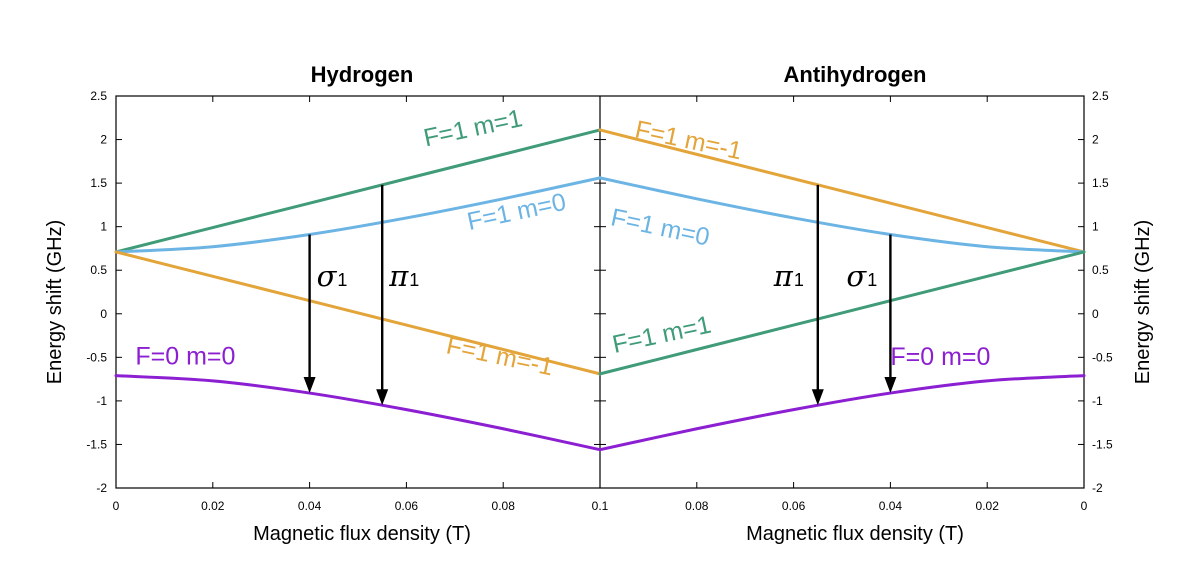 This screenshot has width=1196, height=568. Describe the element at coordinates (1095, 140) in the screenshot. I see `right-y-tick-label: 2` at that location.